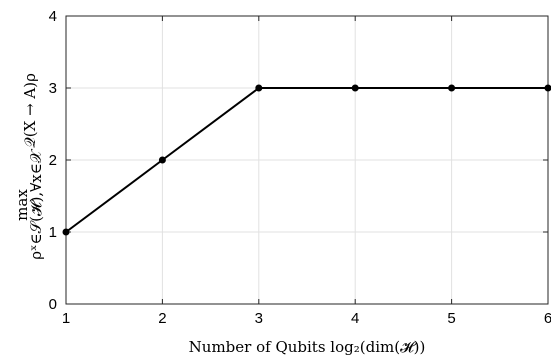 The image size is (551, 358). I want to click on y-axis-label: max ρˣ∈𝒮(𝓗),∀x∈𝒳 𝒬(X → A)ρ, so click(29, 166).